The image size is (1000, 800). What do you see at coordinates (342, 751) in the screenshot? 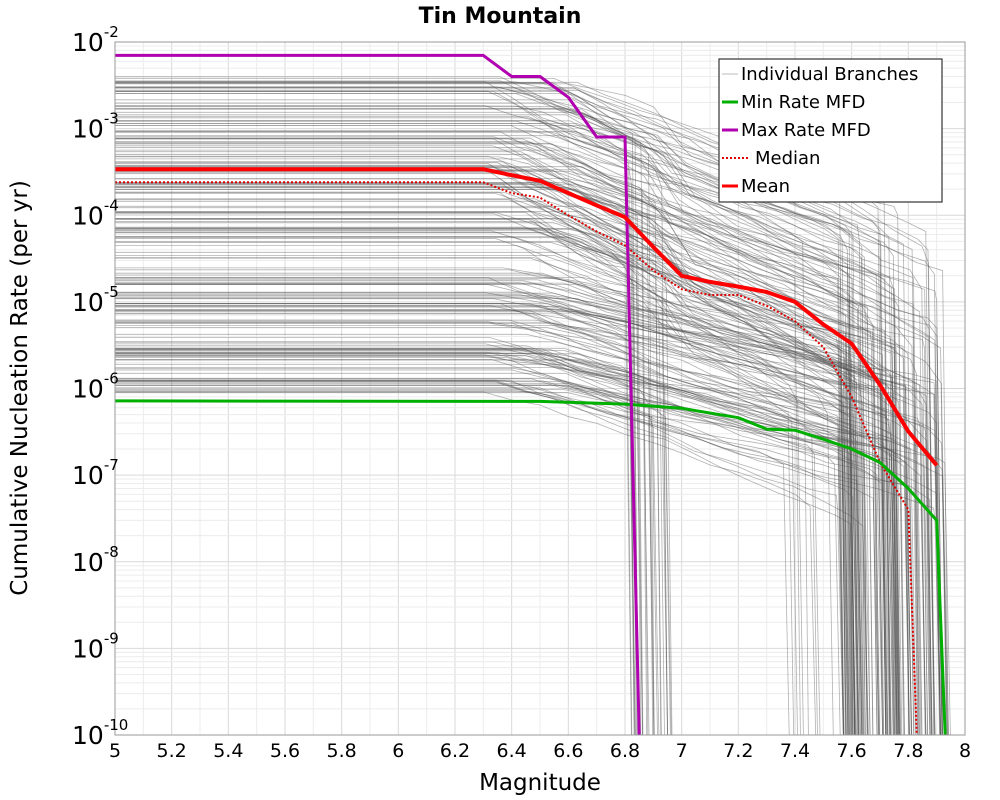
I see `x-tick-label: 5.8` at bounding box center [342, 751].